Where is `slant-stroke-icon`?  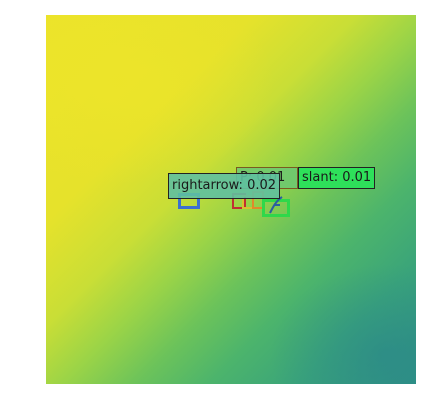
slant-stroke-icon is located at coordinates (276, 205).